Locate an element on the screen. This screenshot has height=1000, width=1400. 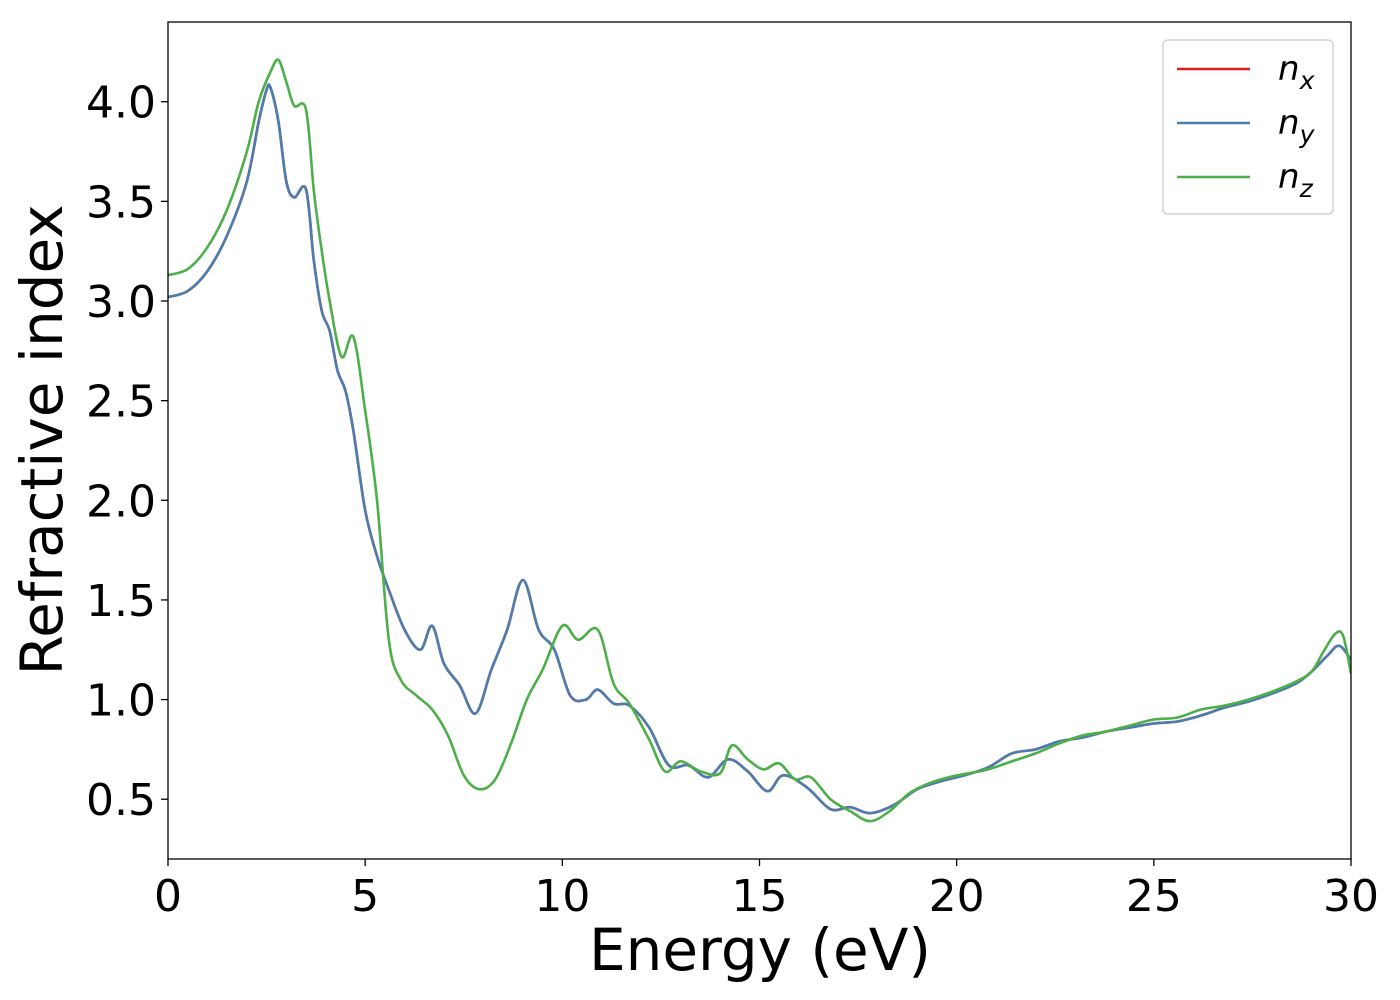
x-tick-label: 10 is located at coordinates (562, 896).